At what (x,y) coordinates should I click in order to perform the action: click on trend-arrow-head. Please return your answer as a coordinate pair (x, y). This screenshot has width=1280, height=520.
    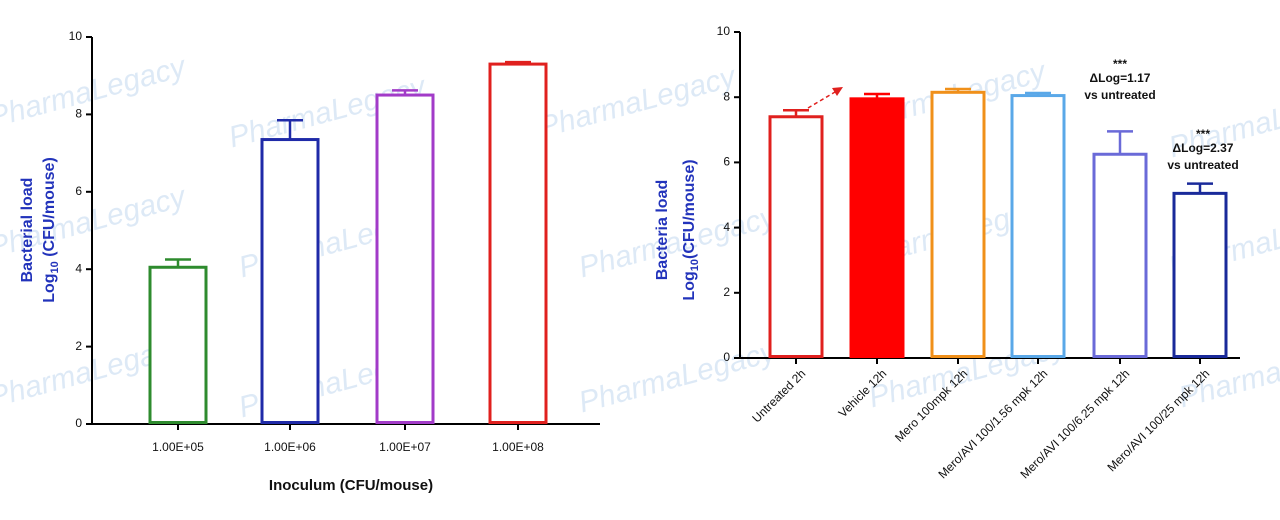
    Looking at the image, I should click on (837, 91).